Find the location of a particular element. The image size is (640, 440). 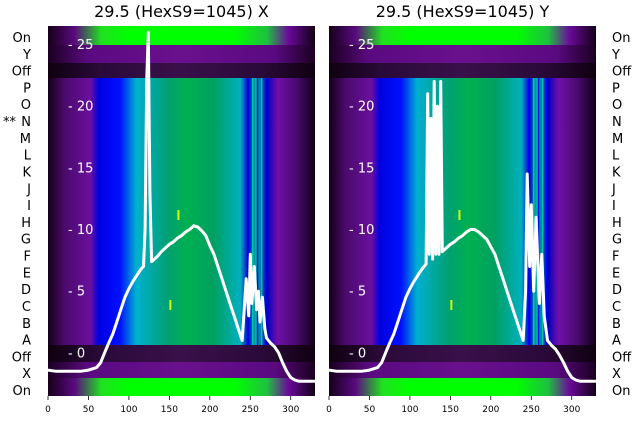

row-label-left: K is located at coordinates (26, 172).